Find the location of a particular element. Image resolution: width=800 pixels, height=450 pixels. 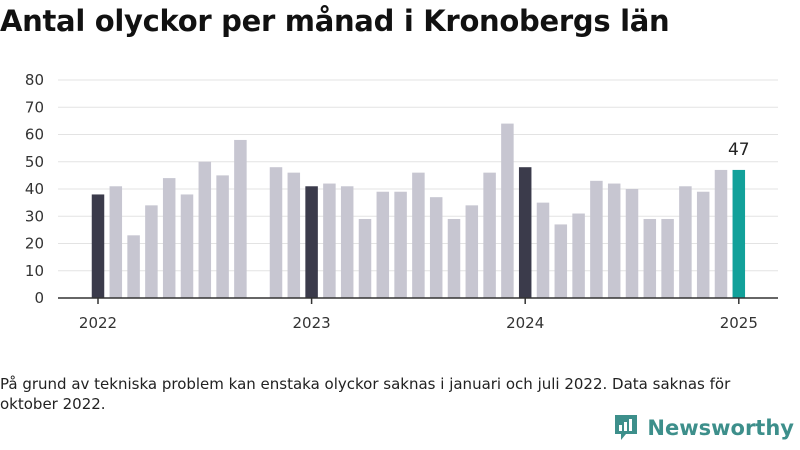

y-tick-label: 30 is located at coordinates (34, 216).